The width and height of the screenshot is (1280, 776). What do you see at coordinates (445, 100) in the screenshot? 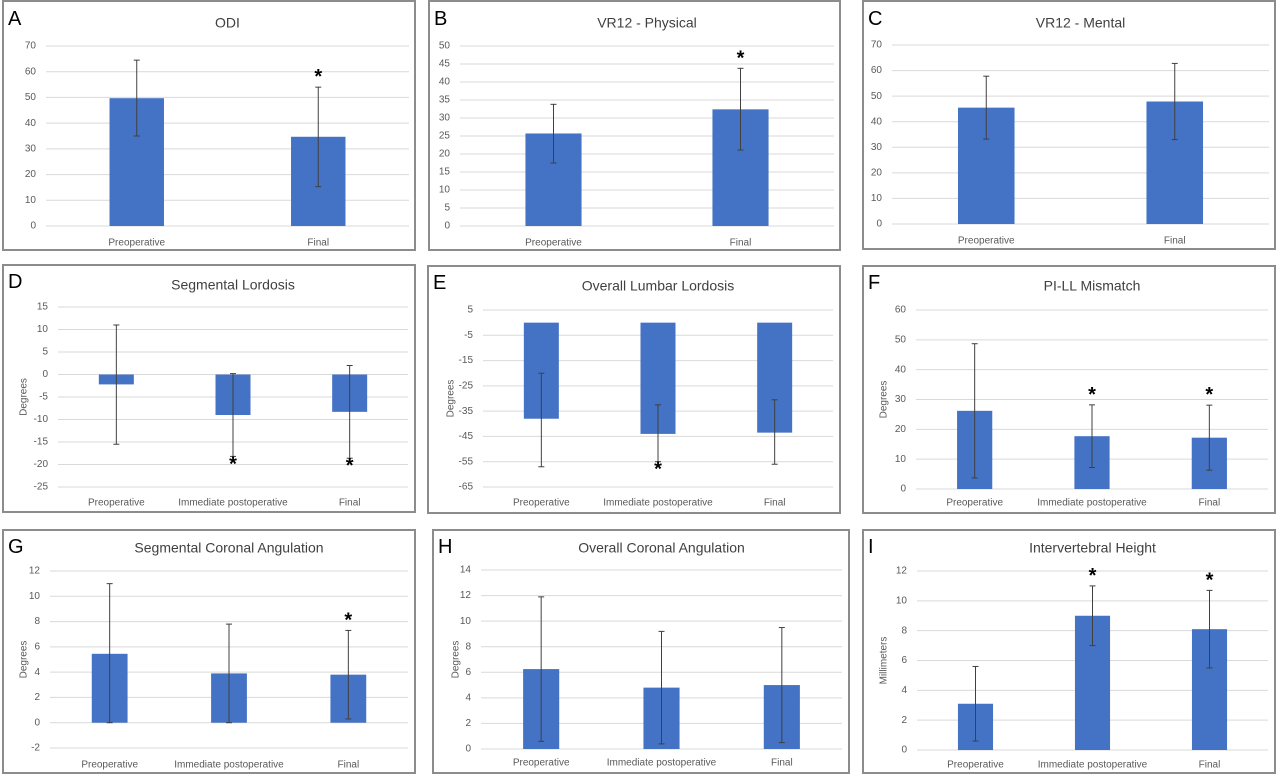
I see `y-tick-label: 35` at bounding box center [445, 100].